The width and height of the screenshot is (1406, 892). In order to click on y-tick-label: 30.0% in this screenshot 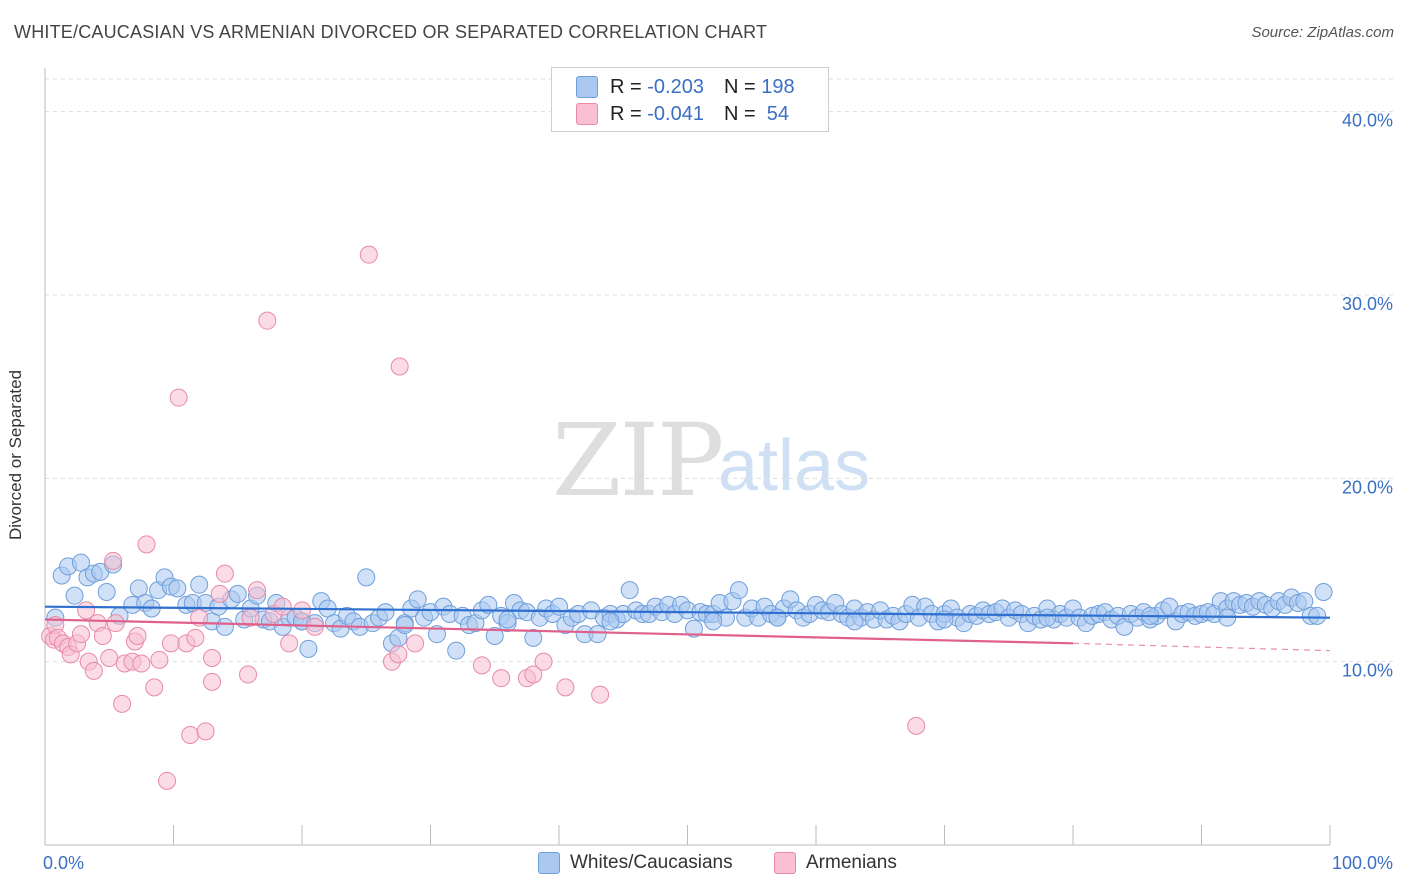, I will do `click(1367, 304)`.